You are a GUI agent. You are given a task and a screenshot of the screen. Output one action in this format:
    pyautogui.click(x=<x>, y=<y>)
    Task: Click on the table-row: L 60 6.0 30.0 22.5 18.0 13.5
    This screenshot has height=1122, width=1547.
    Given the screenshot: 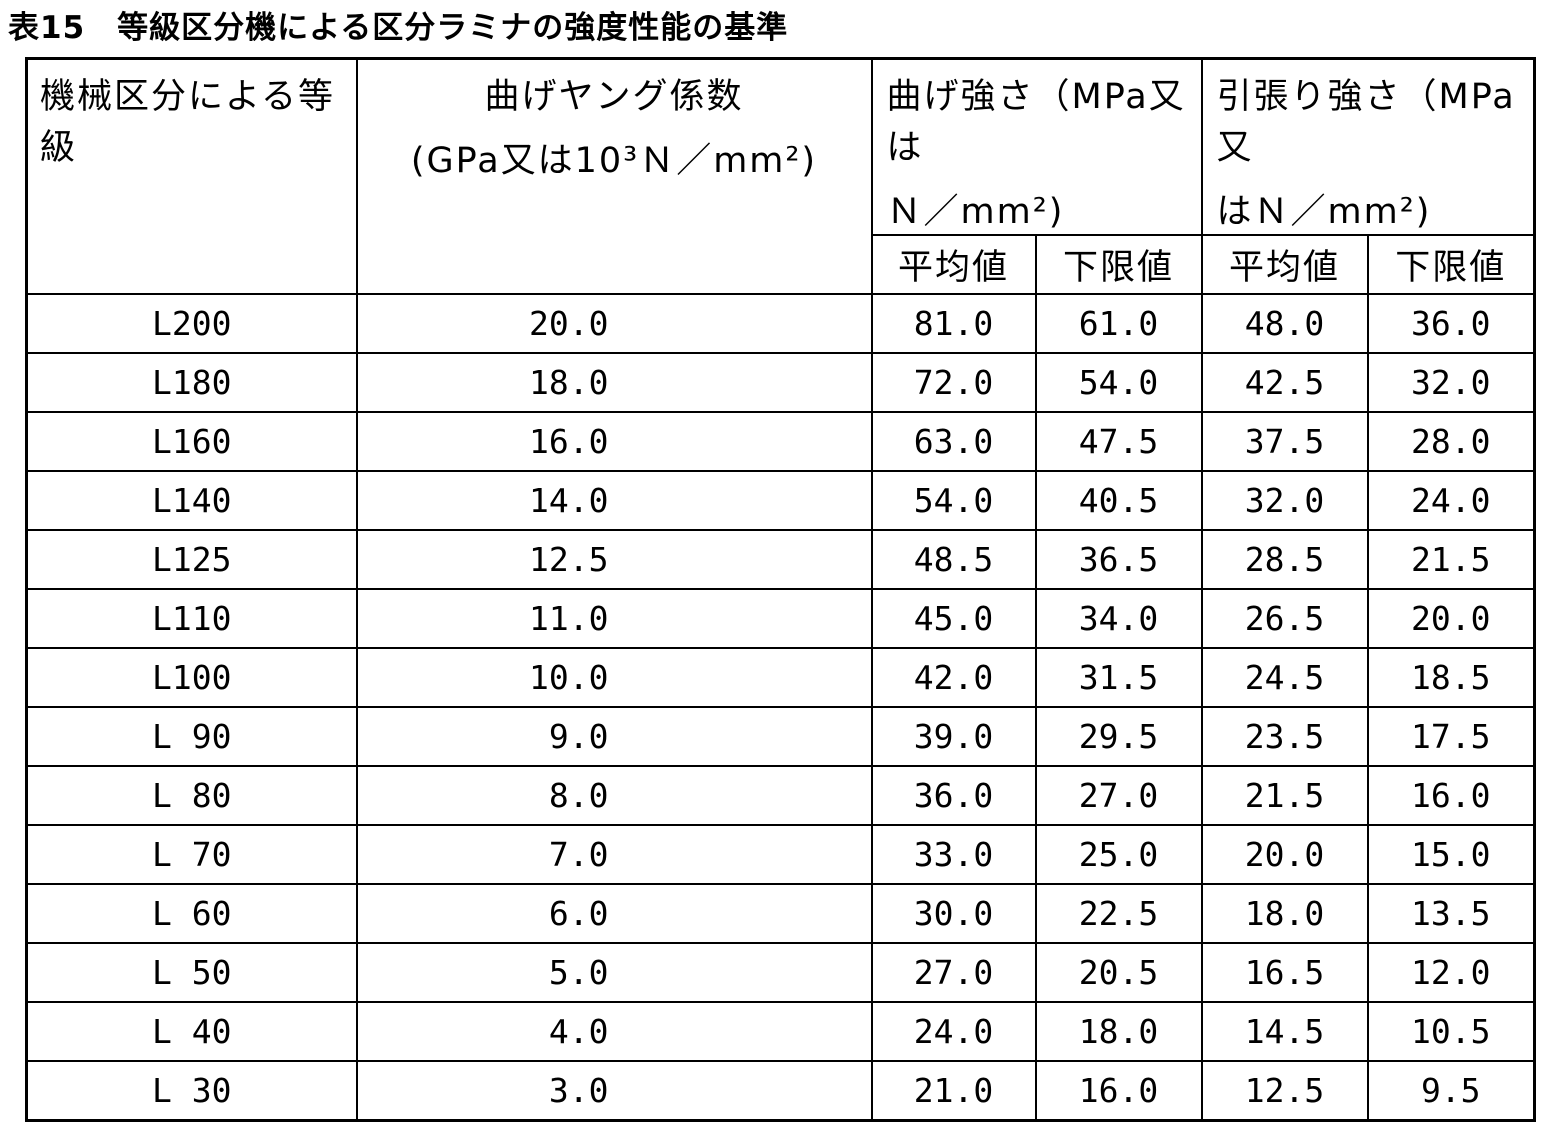 What is the action you would take?
    pyautogui.click(x=780, y=913)
    